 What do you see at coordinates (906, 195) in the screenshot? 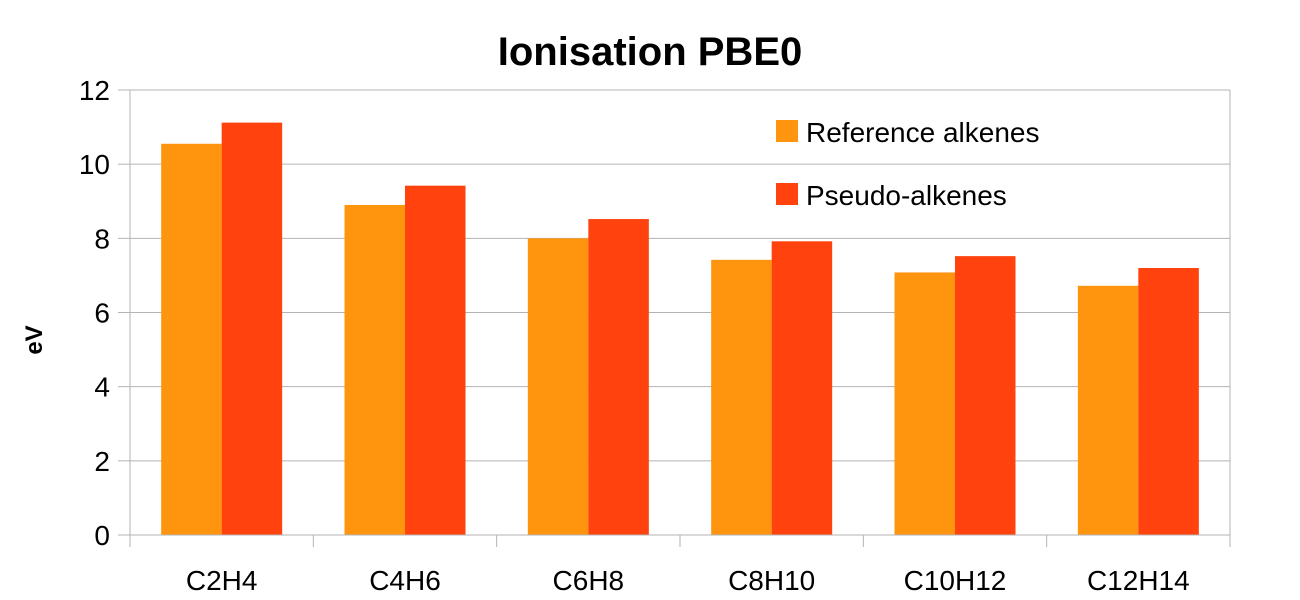
I see `legend-label: Pseudo-alkenes` at bounding box center [906, 195].